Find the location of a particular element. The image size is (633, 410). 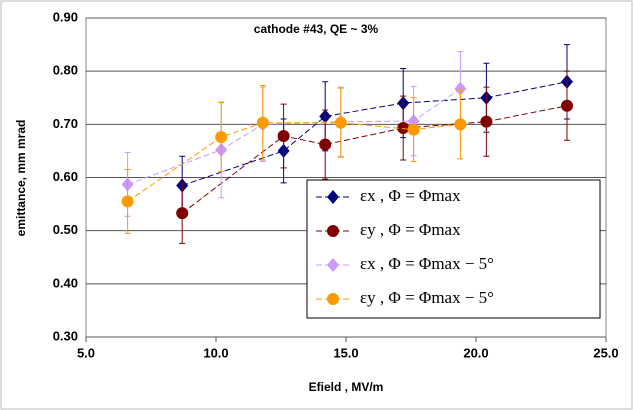

x-tick-label: 15.0 is located at coordinates (345, 352).